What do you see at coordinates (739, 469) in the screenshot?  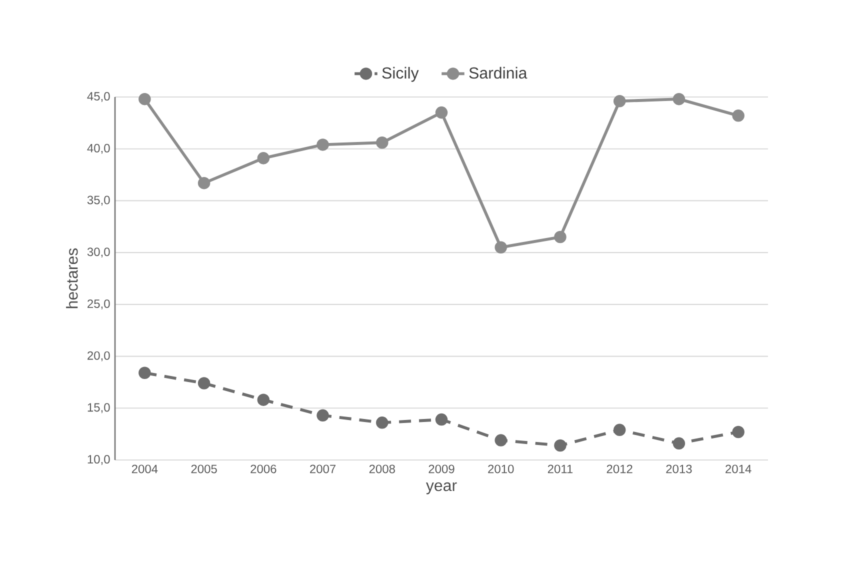 I see `x-tick-label: 2014` at bounding box center [739, 469].